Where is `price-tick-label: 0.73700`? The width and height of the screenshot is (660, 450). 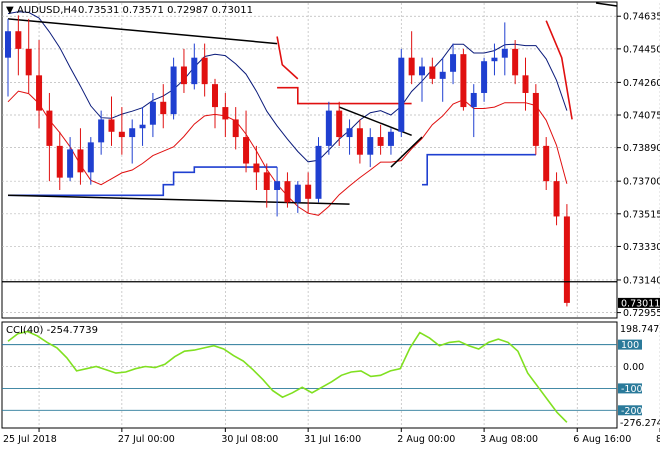 price-tick-label: 0.73700 is located at coordinates (641, 182).